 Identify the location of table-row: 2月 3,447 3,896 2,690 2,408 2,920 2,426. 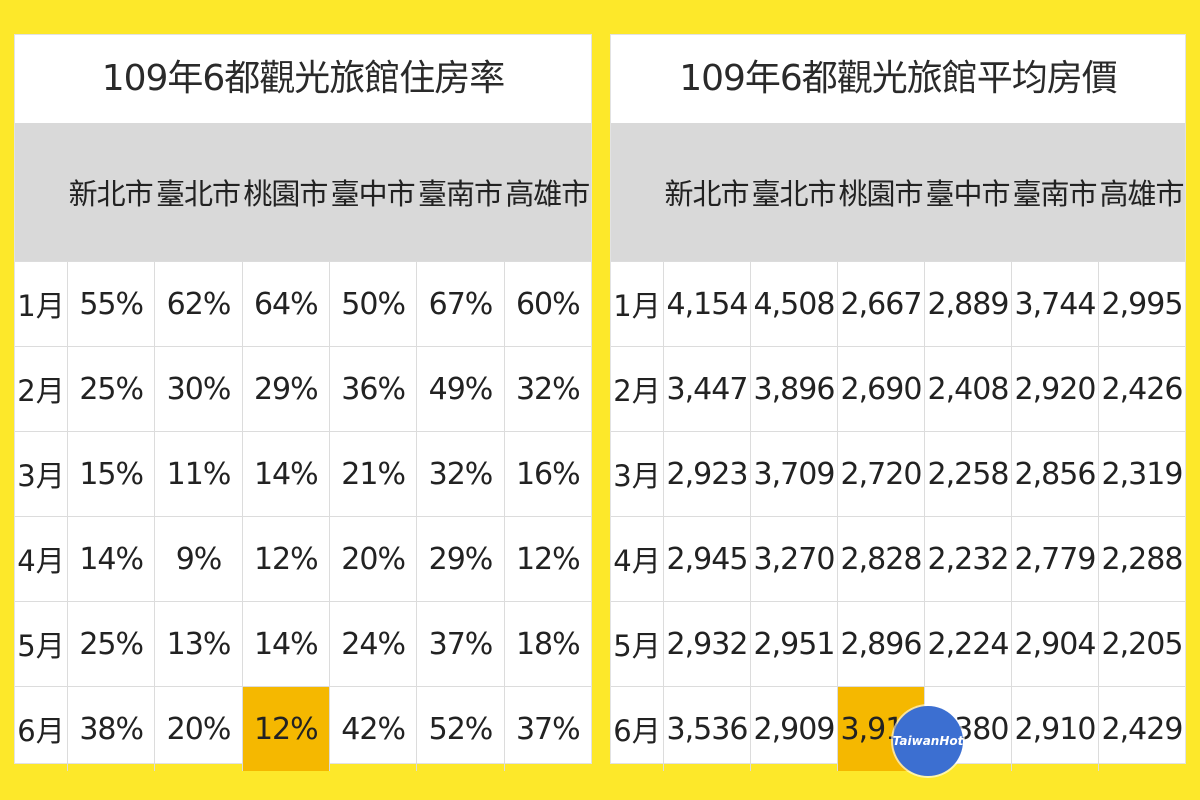
(898, 388).